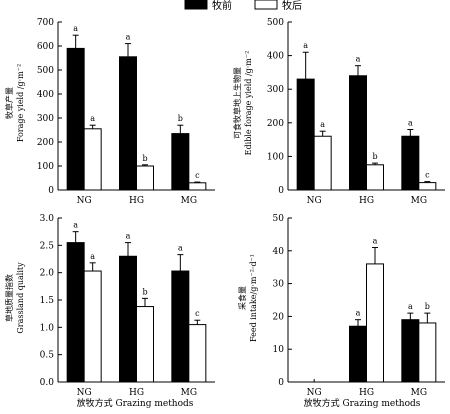  Describe the element at coordinates (45, 23) in the screenshot. I see `y-tick-label: 700` at that location.